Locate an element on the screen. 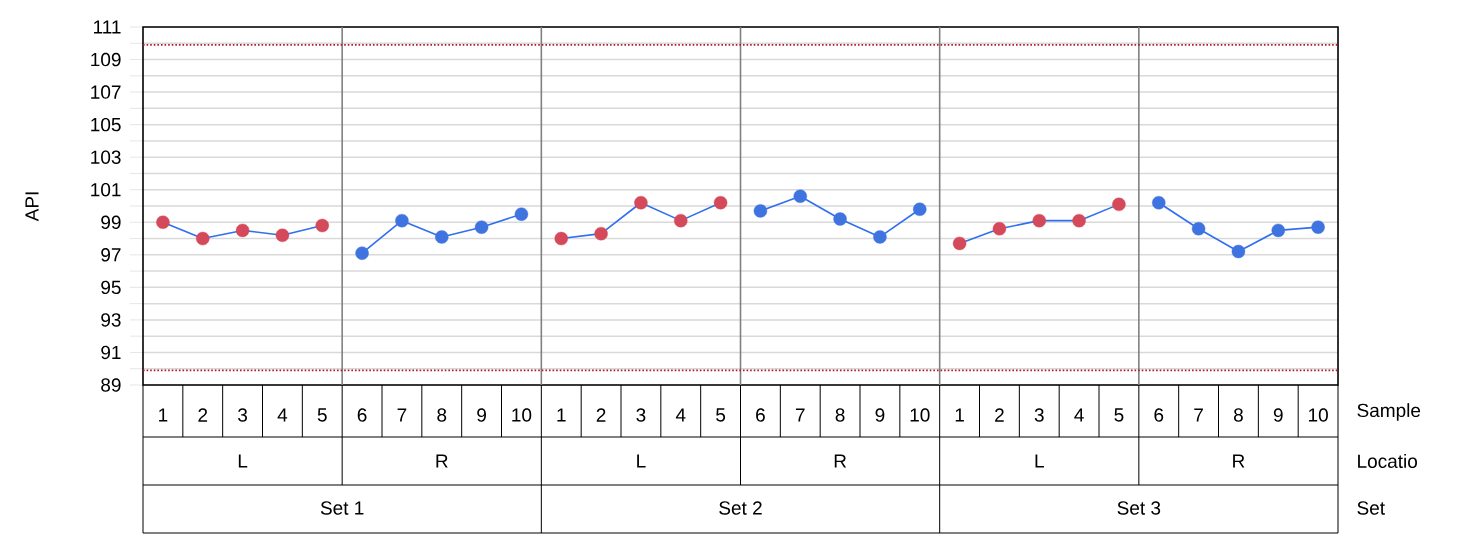  text: Sample is located at coordinates (1389, 412).